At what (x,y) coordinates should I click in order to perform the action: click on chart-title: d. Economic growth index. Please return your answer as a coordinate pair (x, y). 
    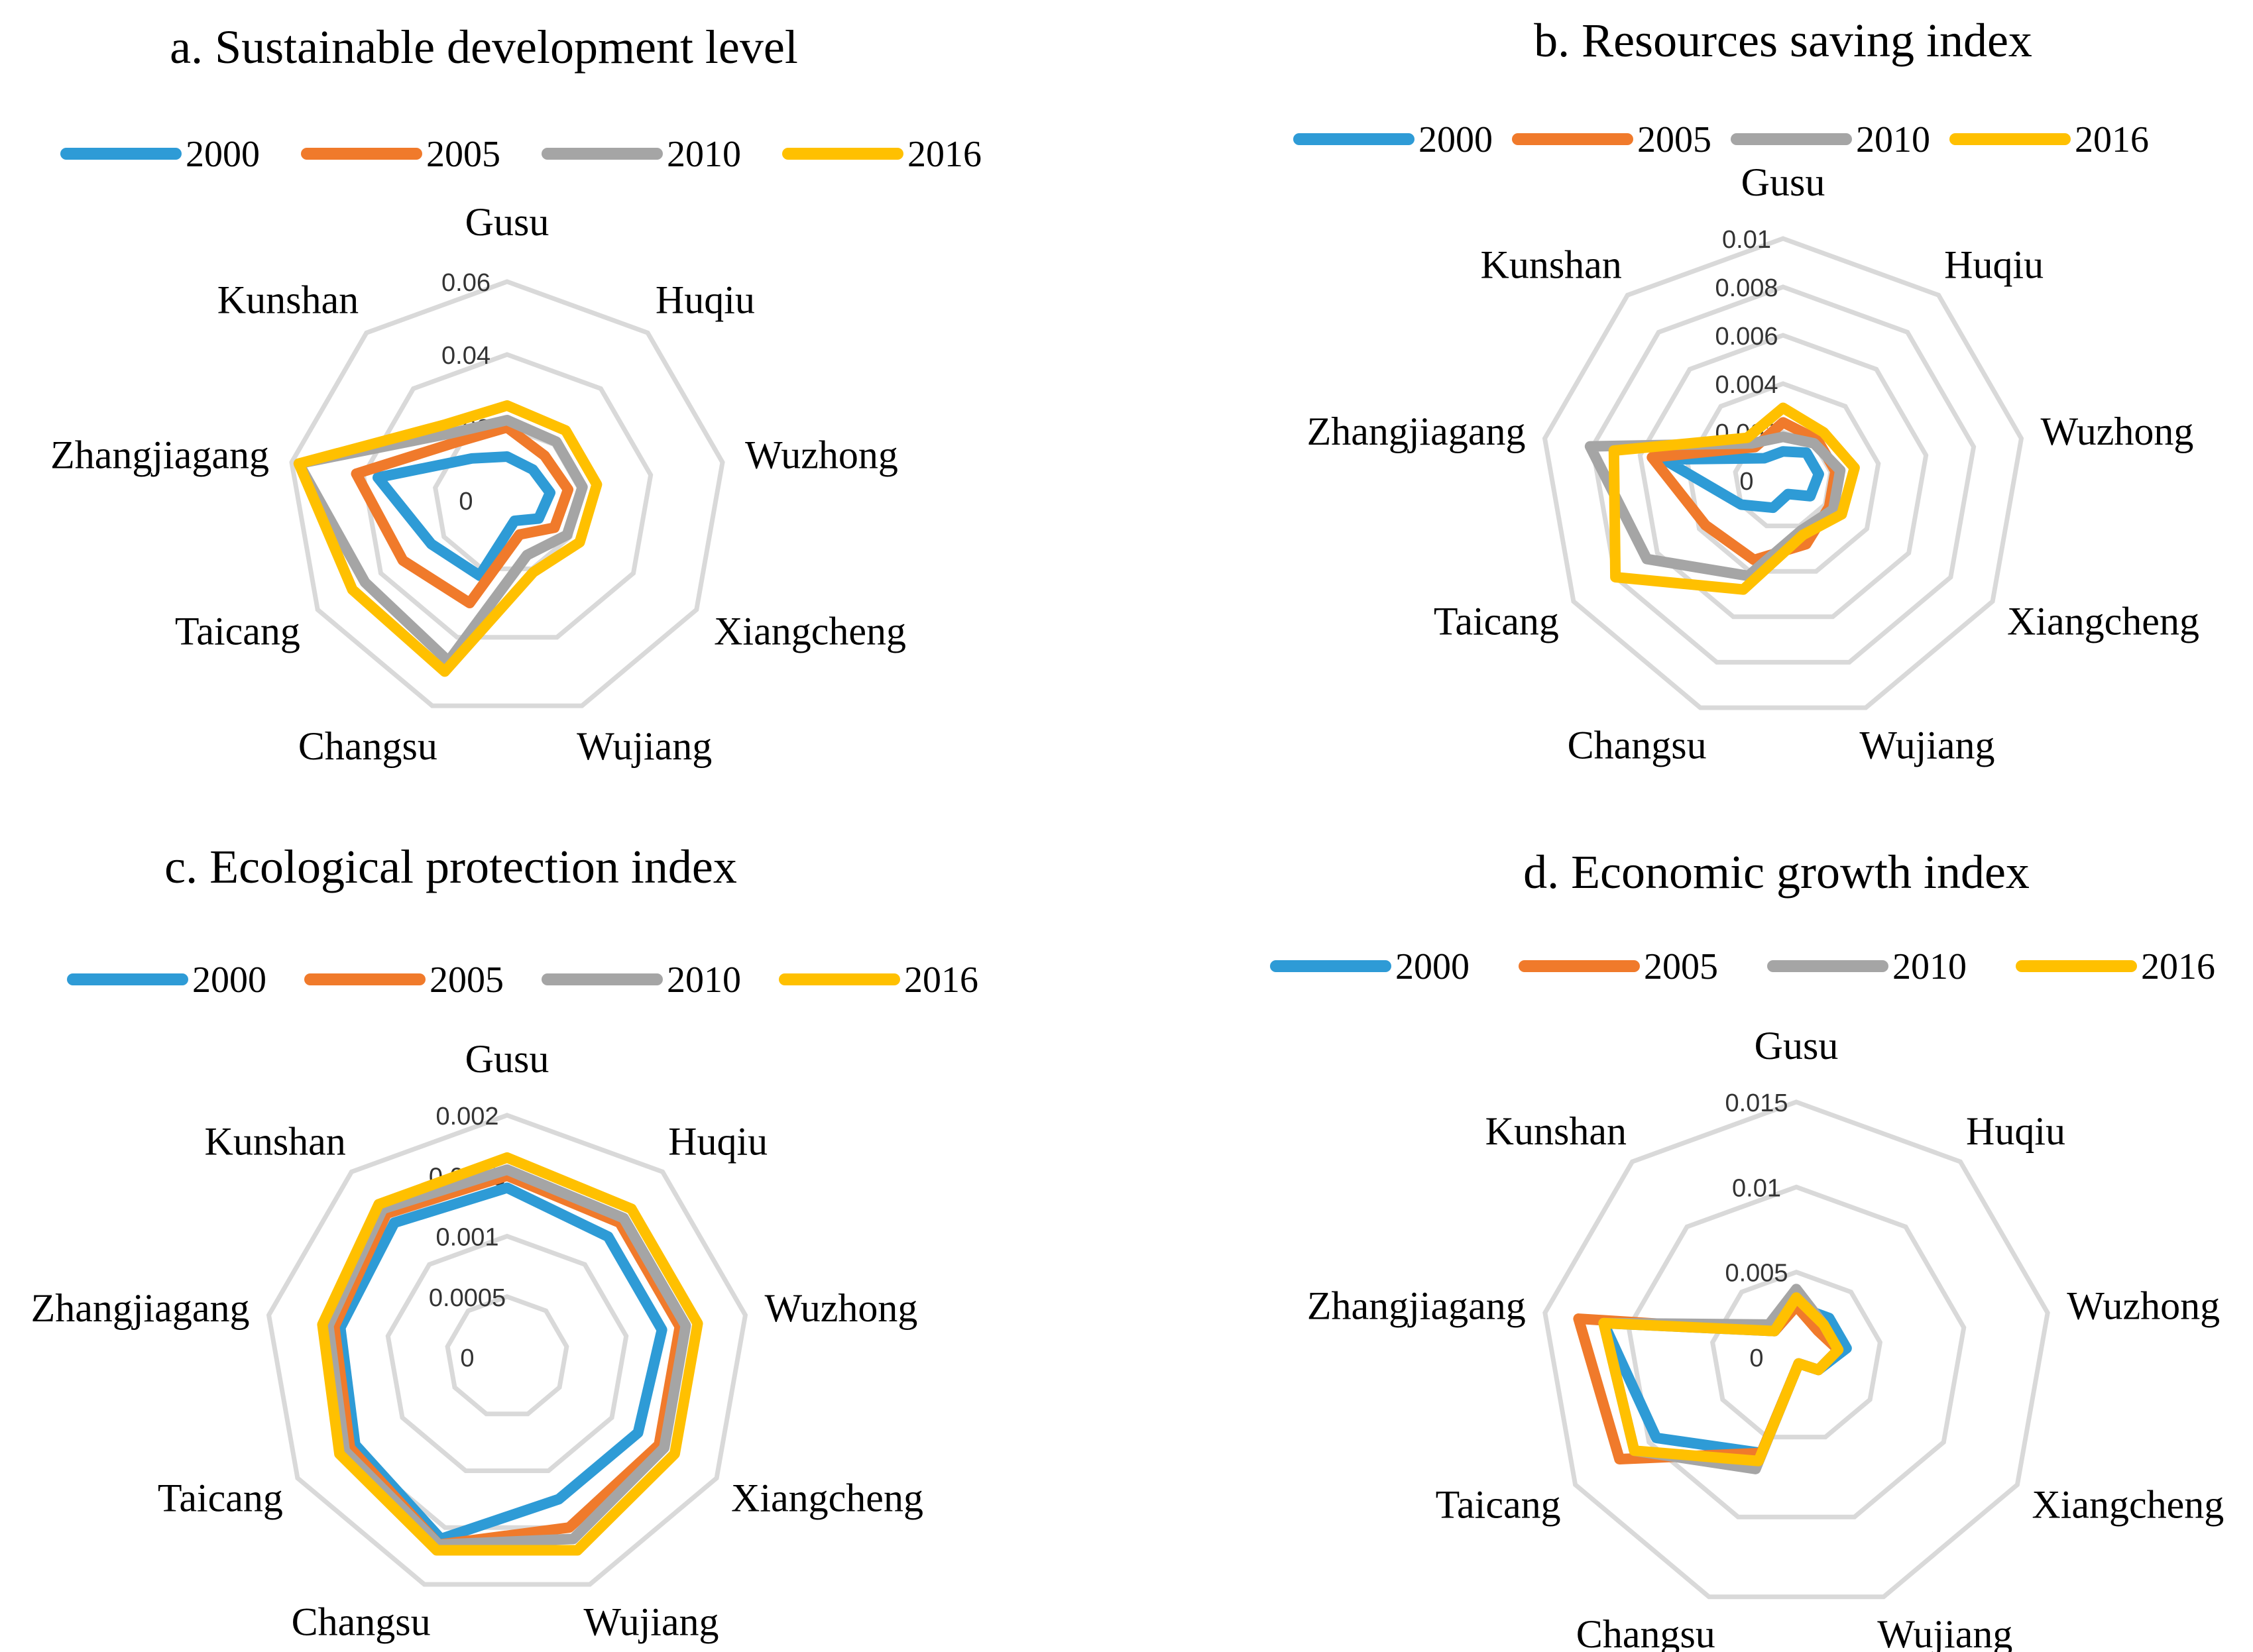
    Looking at the image, I should click on (1776, 873).